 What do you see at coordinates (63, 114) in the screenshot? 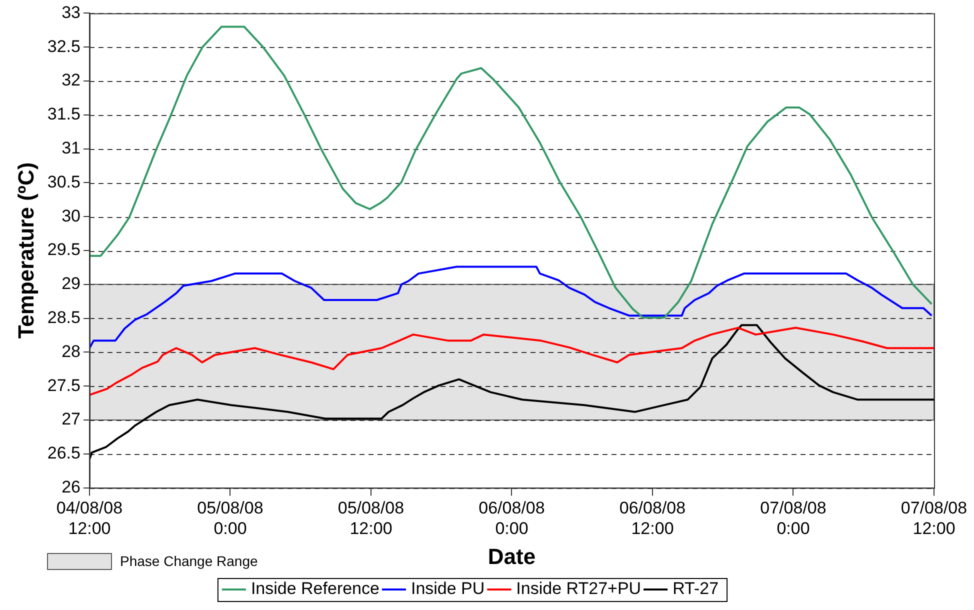
I see `y-tick-label: 31.5` at bounding box center [63, 114].